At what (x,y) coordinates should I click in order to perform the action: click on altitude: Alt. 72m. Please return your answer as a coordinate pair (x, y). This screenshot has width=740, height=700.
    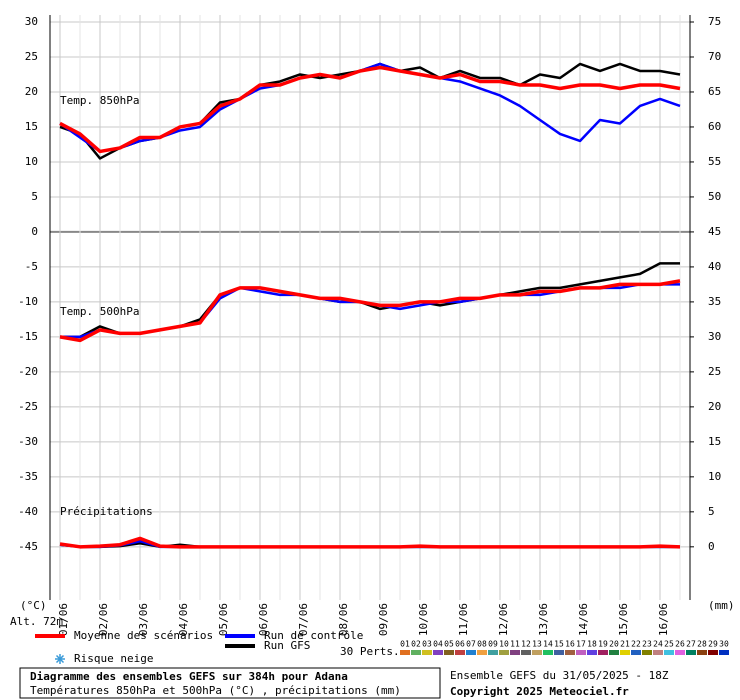
    Looking at the image, I should click on (36, 621).